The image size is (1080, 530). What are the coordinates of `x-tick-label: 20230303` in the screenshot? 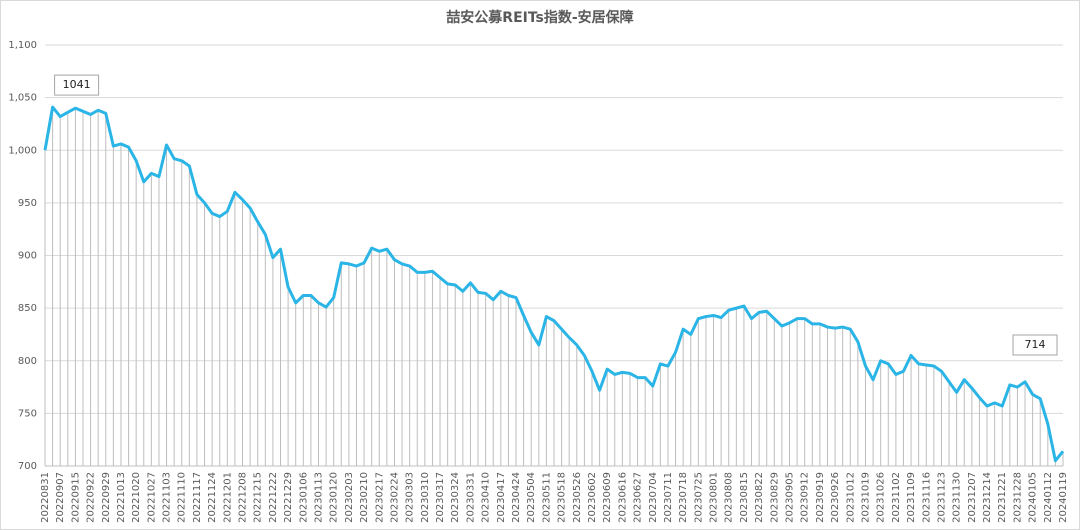 It's located at (410, 497).